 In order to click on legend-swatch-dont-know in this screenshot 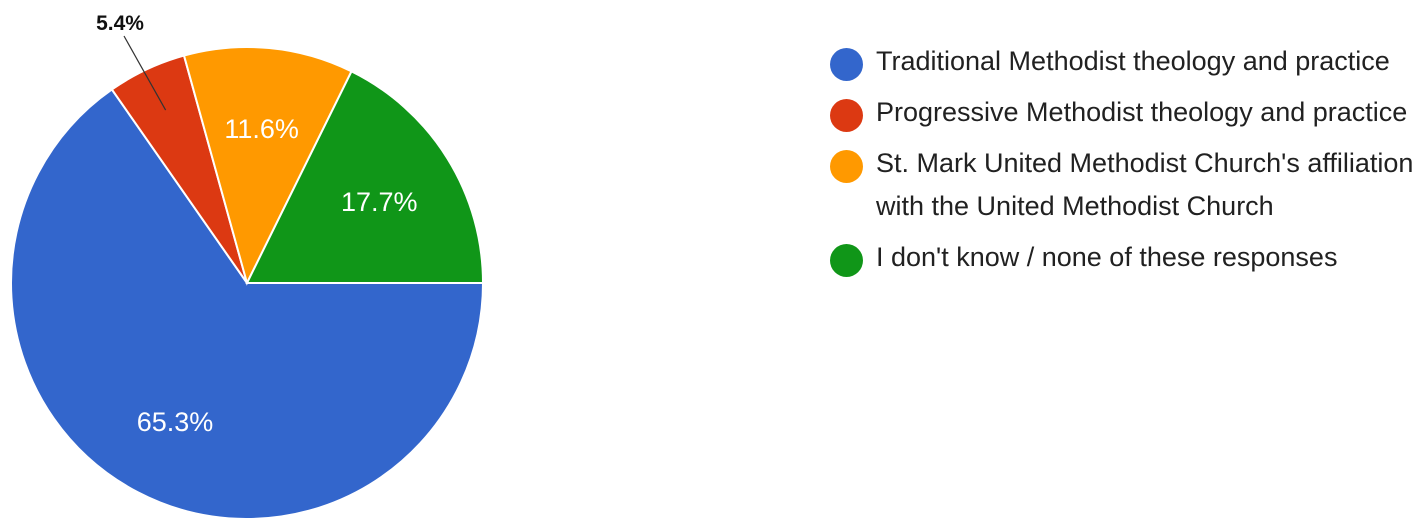, I will do `click(846, 260)`.